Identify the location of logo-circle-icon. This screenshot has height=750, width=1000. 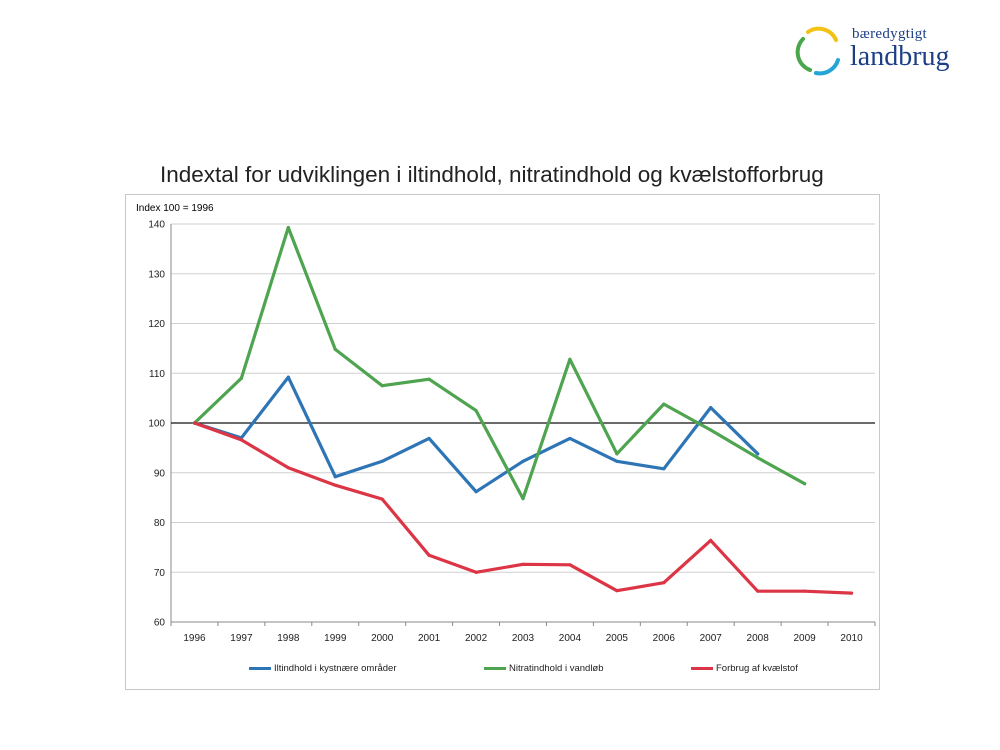
(817, 51).